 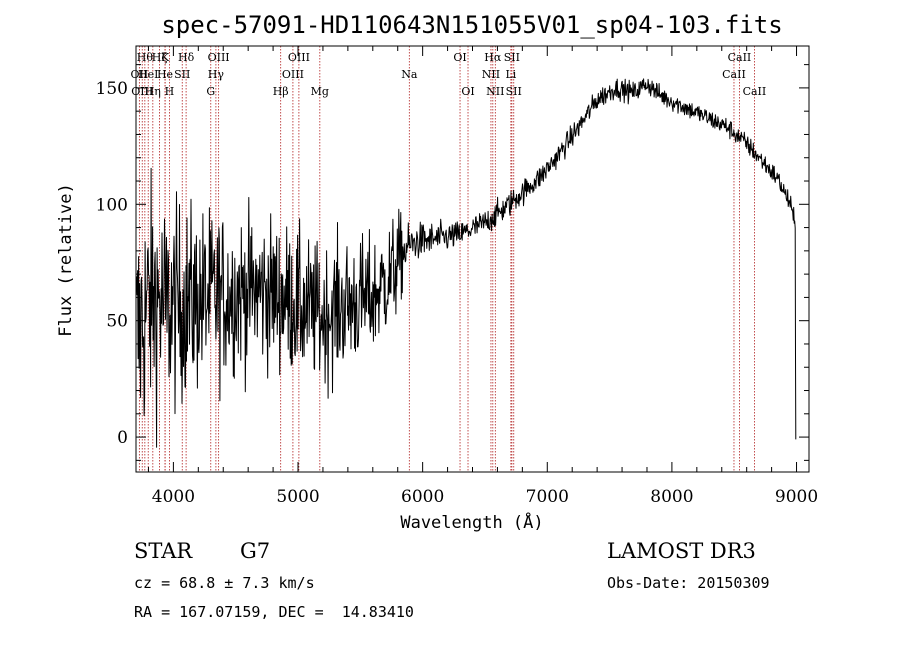 What do you see at coordinates (681, 551) in the screenshot?
I see `survey-name: LAMOST DR3` at bounding box center [681, 551].